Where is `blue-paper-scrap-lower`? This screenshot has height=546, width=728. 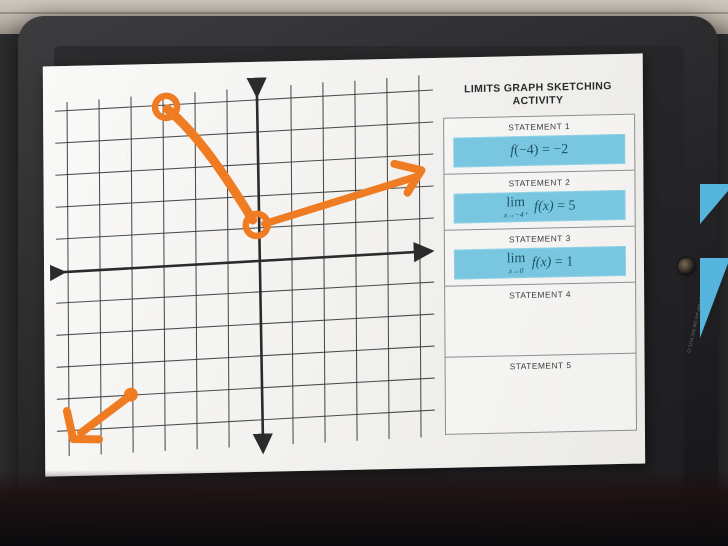 blue-paper-scrap-lower is located at coordinates (714, 298).